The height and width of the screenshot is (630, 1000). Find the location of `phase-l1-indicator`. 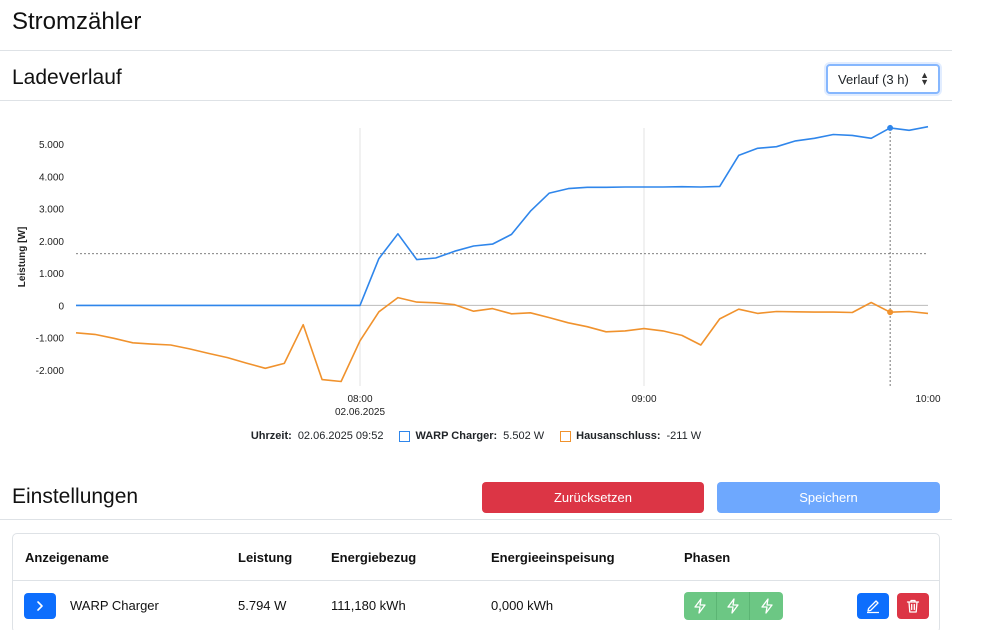

phase-l1-indicator is located at coordinates (700, 606).